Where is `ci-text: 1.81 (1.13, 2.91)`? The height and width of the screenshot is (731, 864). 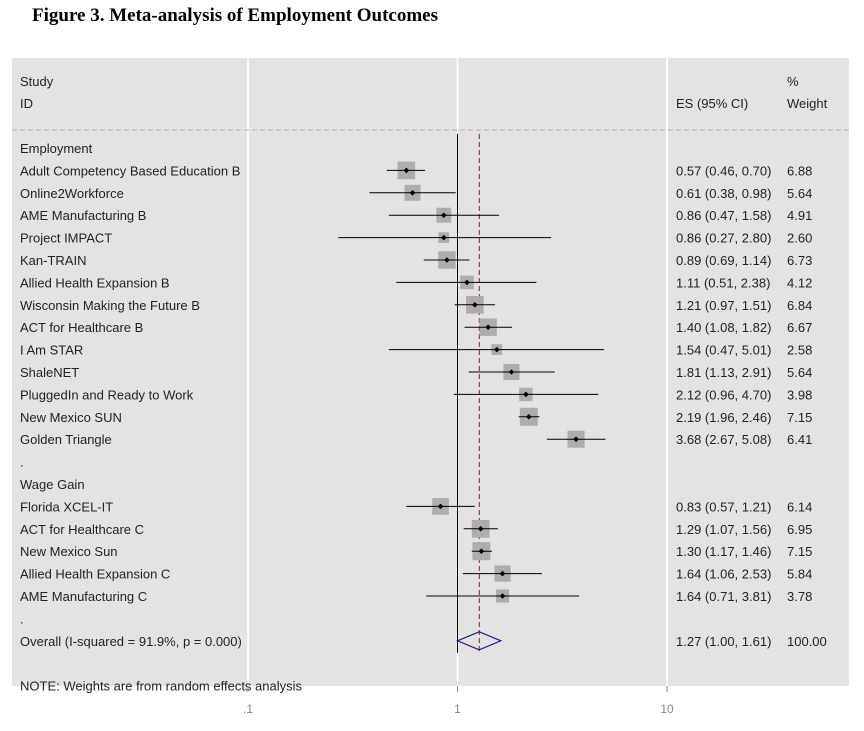 ci-text: 1.81 (1.13, 2.91) is located at coordinates (723, 372).